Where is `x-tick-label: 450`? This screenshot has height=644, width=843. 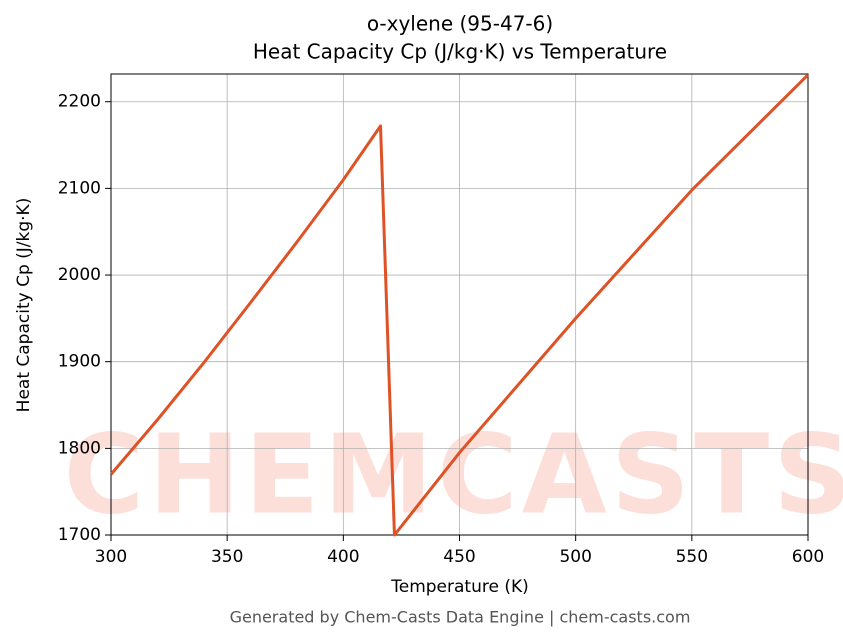
x-tick-label: 450 is located at coordinates (459, 557).